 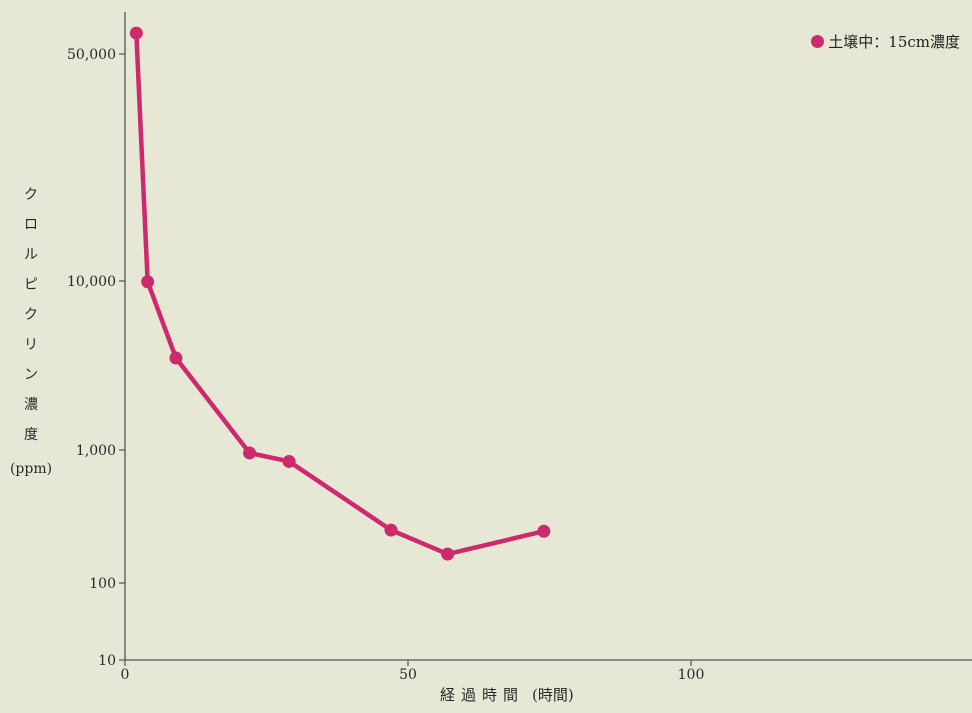 I want to click on y-tick-label: 1,000, so click(x=96, y=451).